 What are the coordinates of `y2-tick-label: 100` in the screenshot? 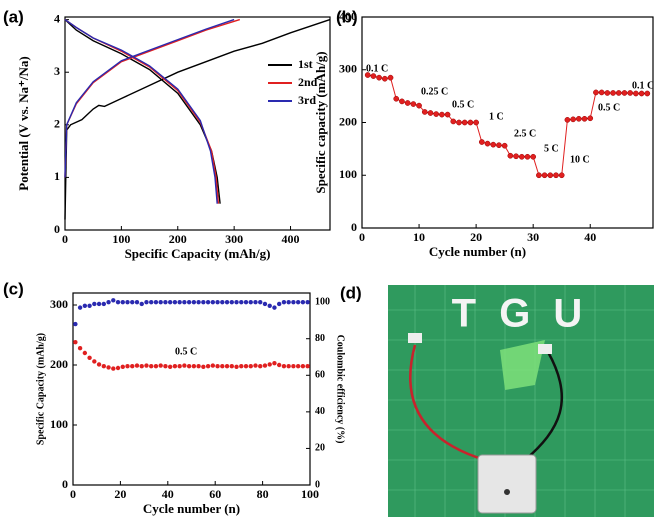 It's located at (322, 301).